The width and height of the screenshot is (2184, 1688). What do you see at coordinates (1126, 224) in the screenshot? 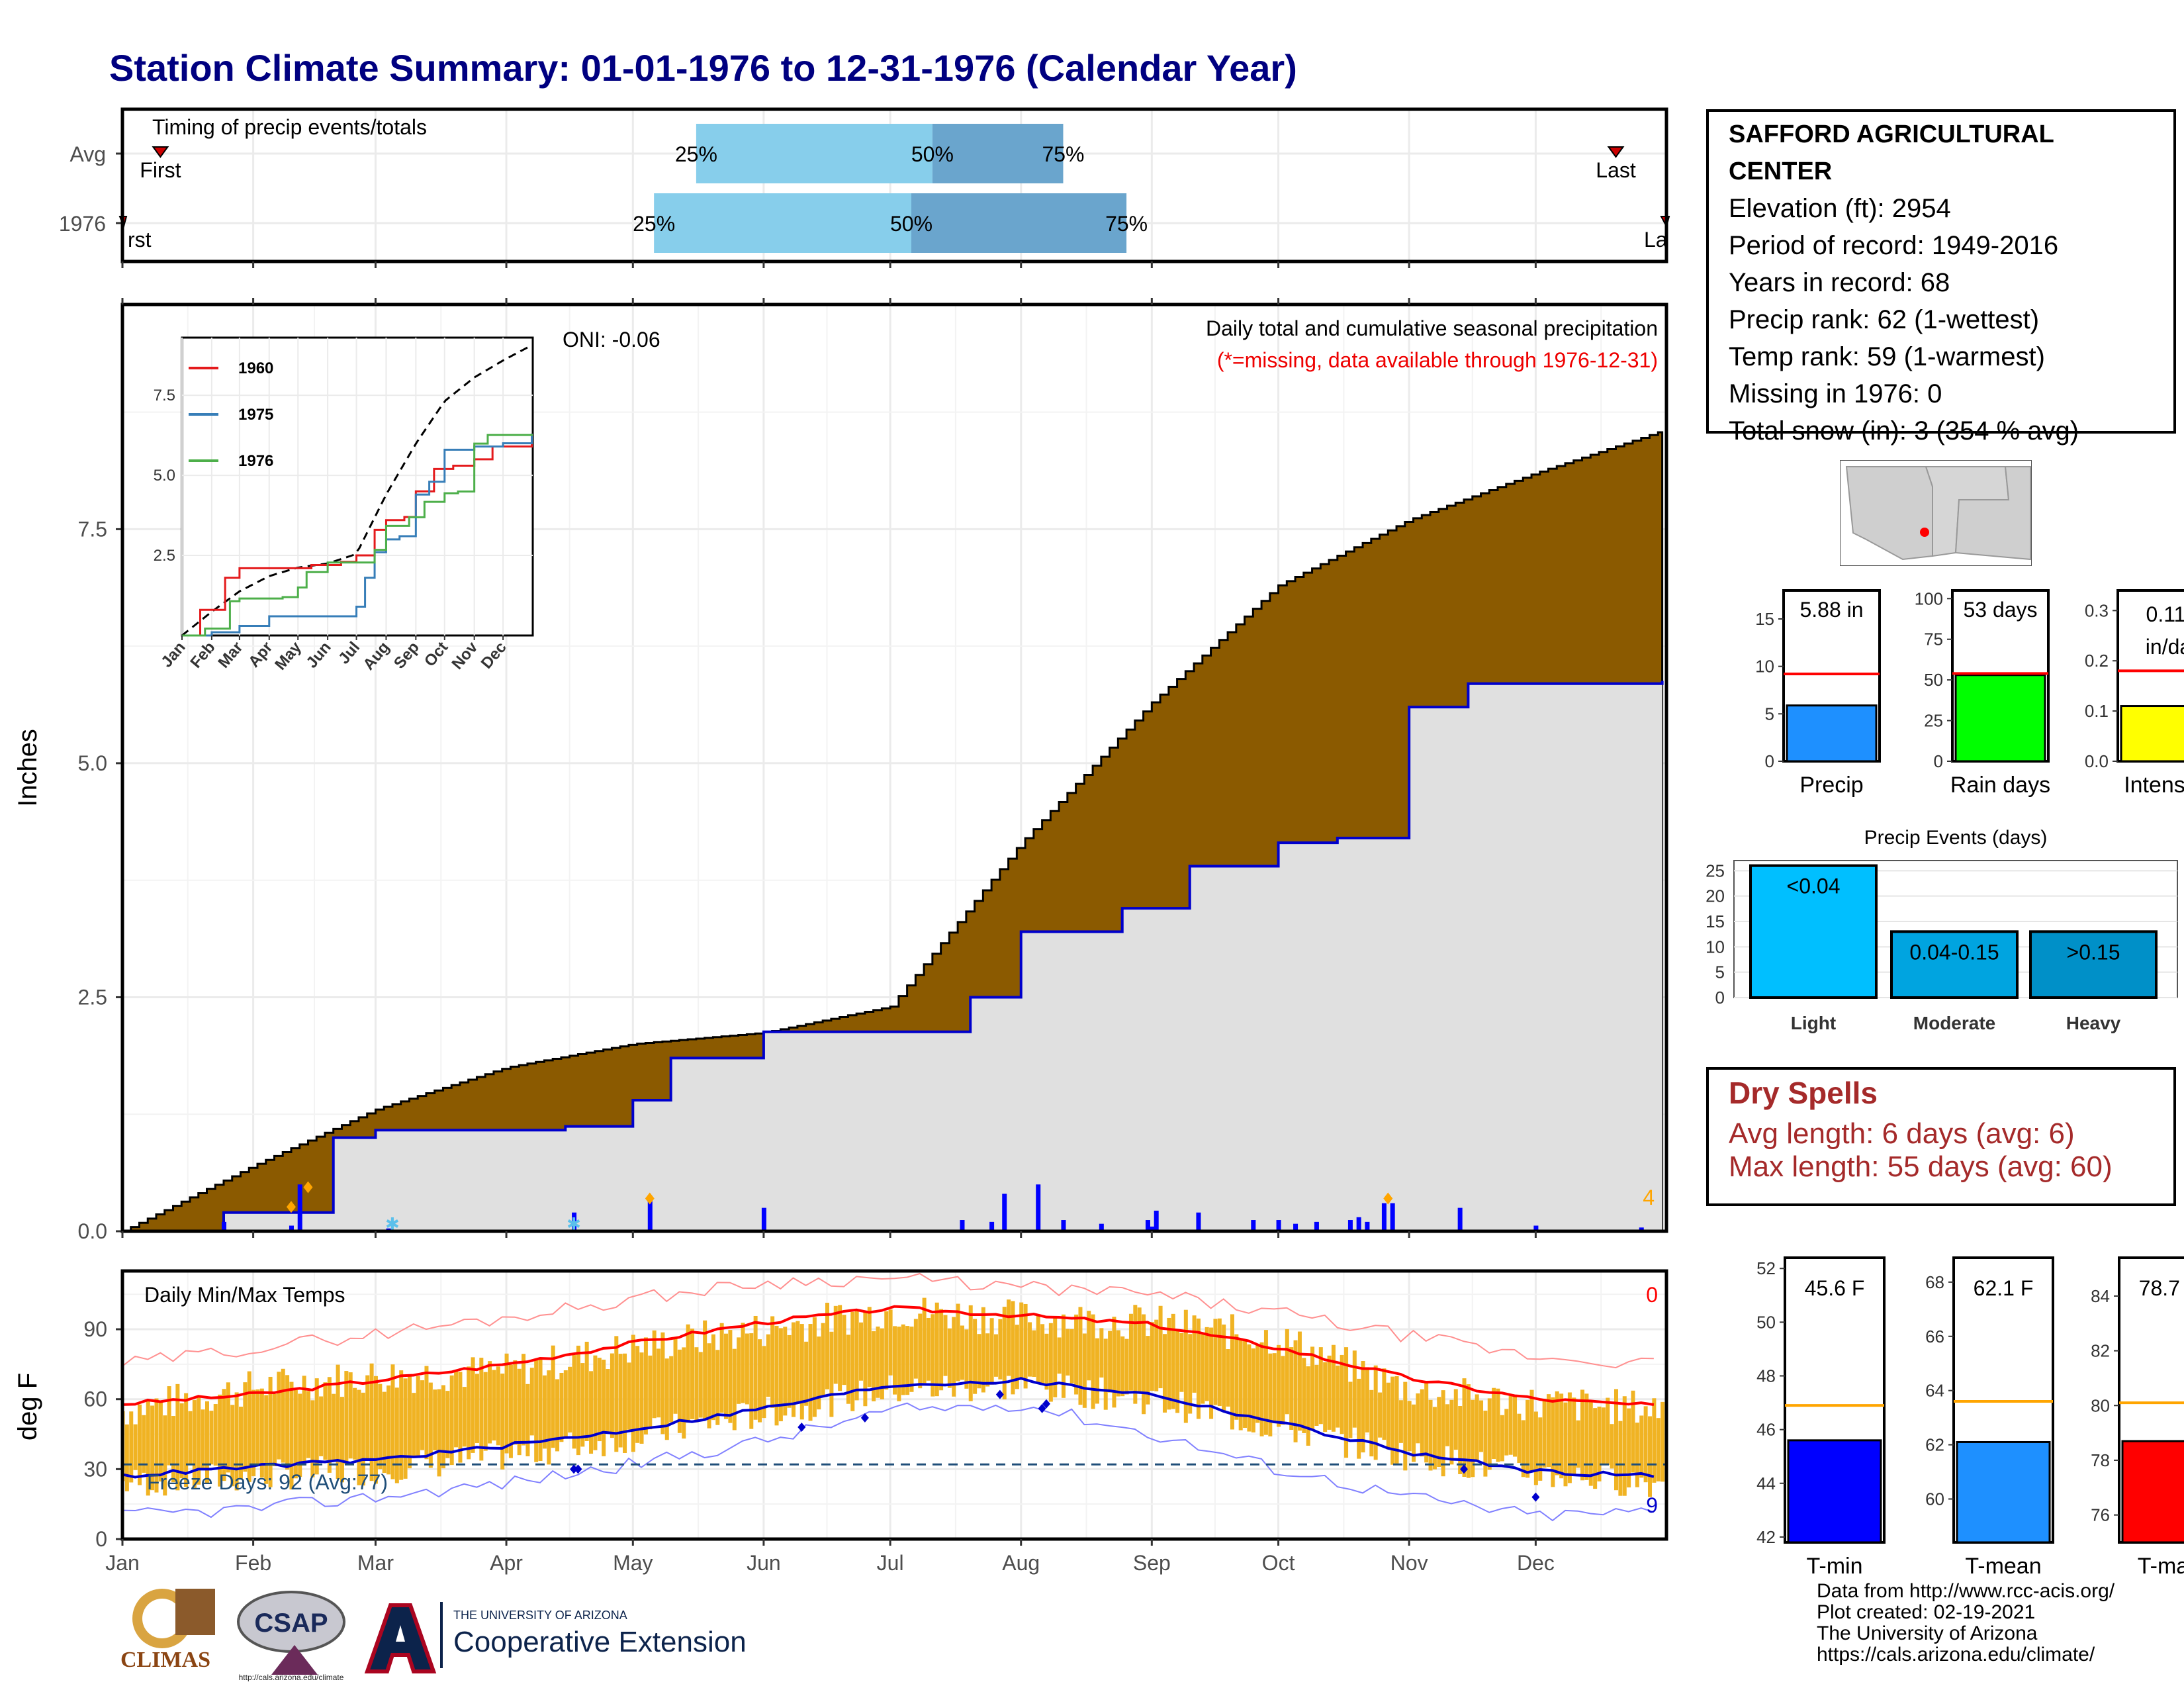
I see `timing-pct-label: 75%` at bounding box center [1126, 224].